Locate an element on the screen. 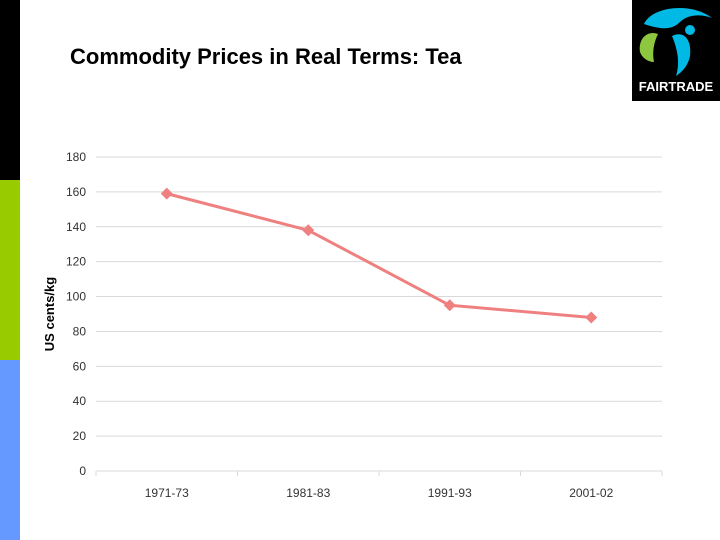 This screenshot has width=720, height=540. logo-wordmark: FAIRTRADE is located at coordinates (676, 86).